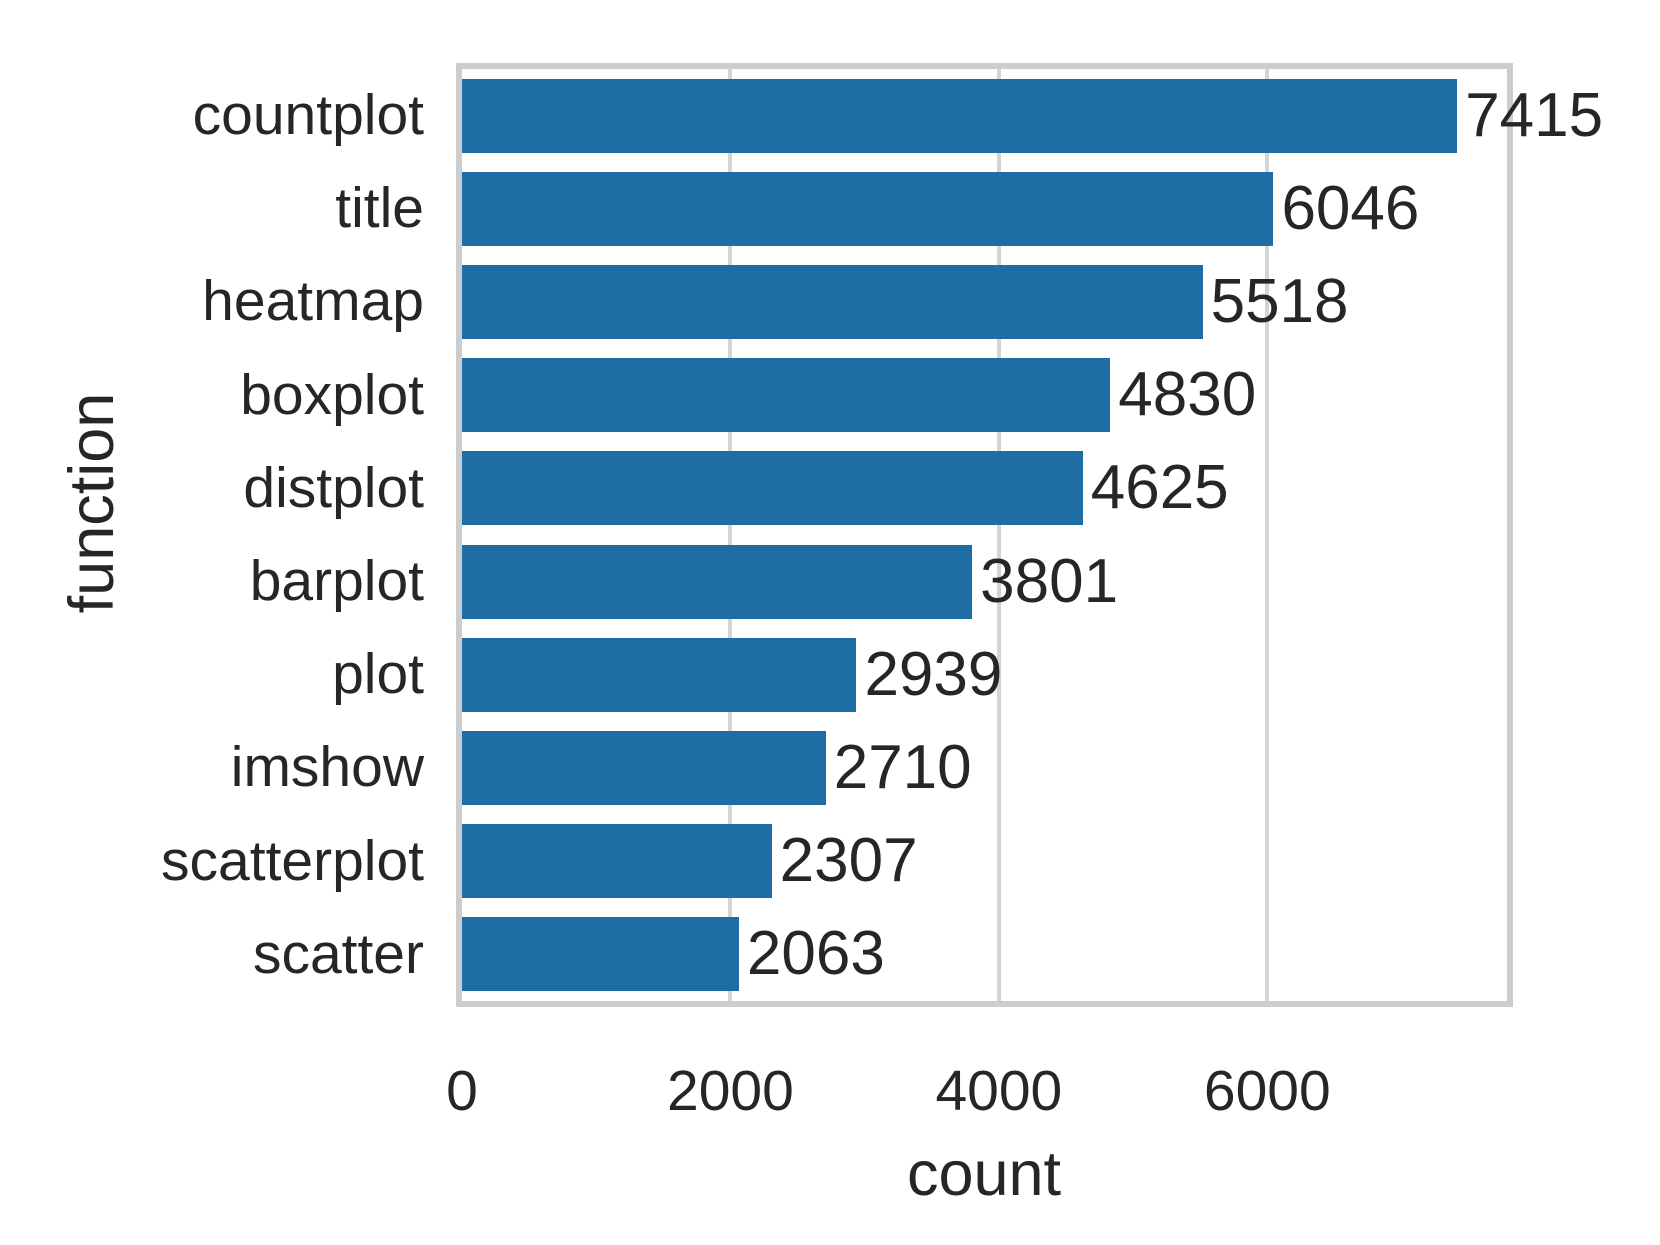 The image size is (1660, 1245). Describe the element at coordinates (1049, 581) in the screenshot. I see `bar-value-label: 3801` at that location.